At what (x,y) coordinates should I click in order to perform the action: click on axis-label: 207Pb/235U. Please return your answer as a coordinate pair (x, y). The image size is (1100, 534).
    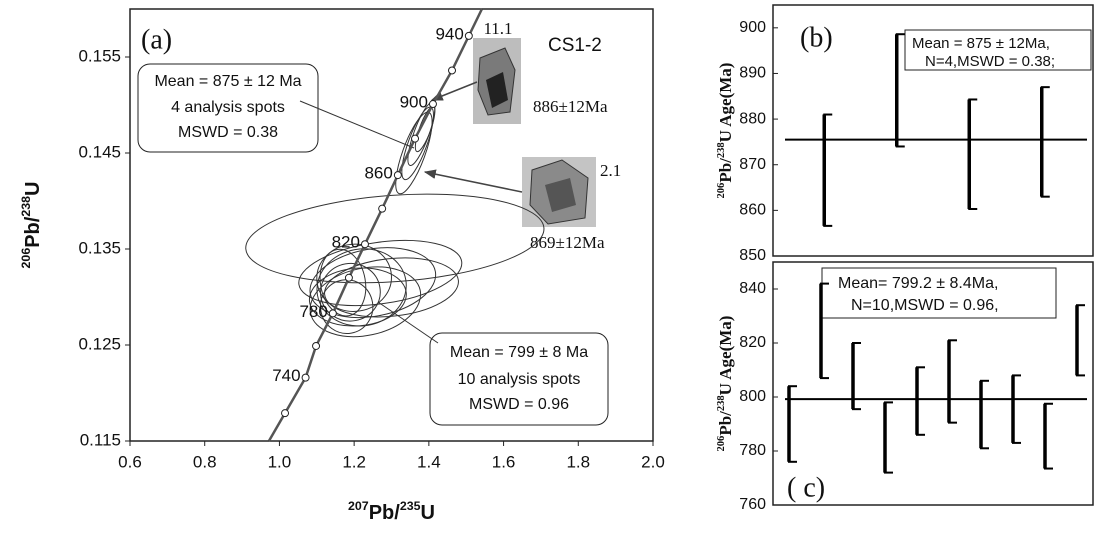
    Looking at the image, I should click on (391, 511).